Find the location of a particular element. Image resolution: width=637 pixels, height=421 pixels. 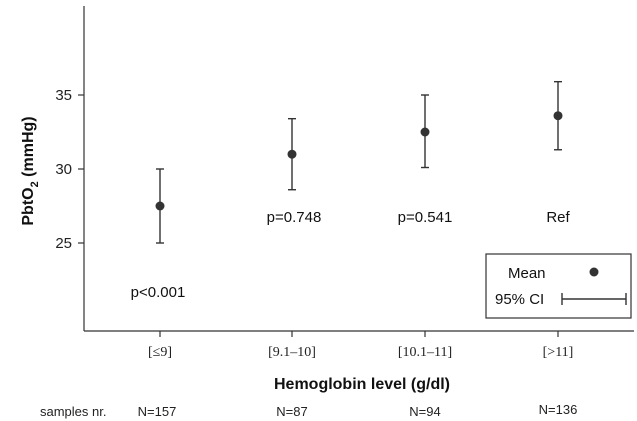

y-ticks: 25 30 35 is located at coordinates (69, 169).